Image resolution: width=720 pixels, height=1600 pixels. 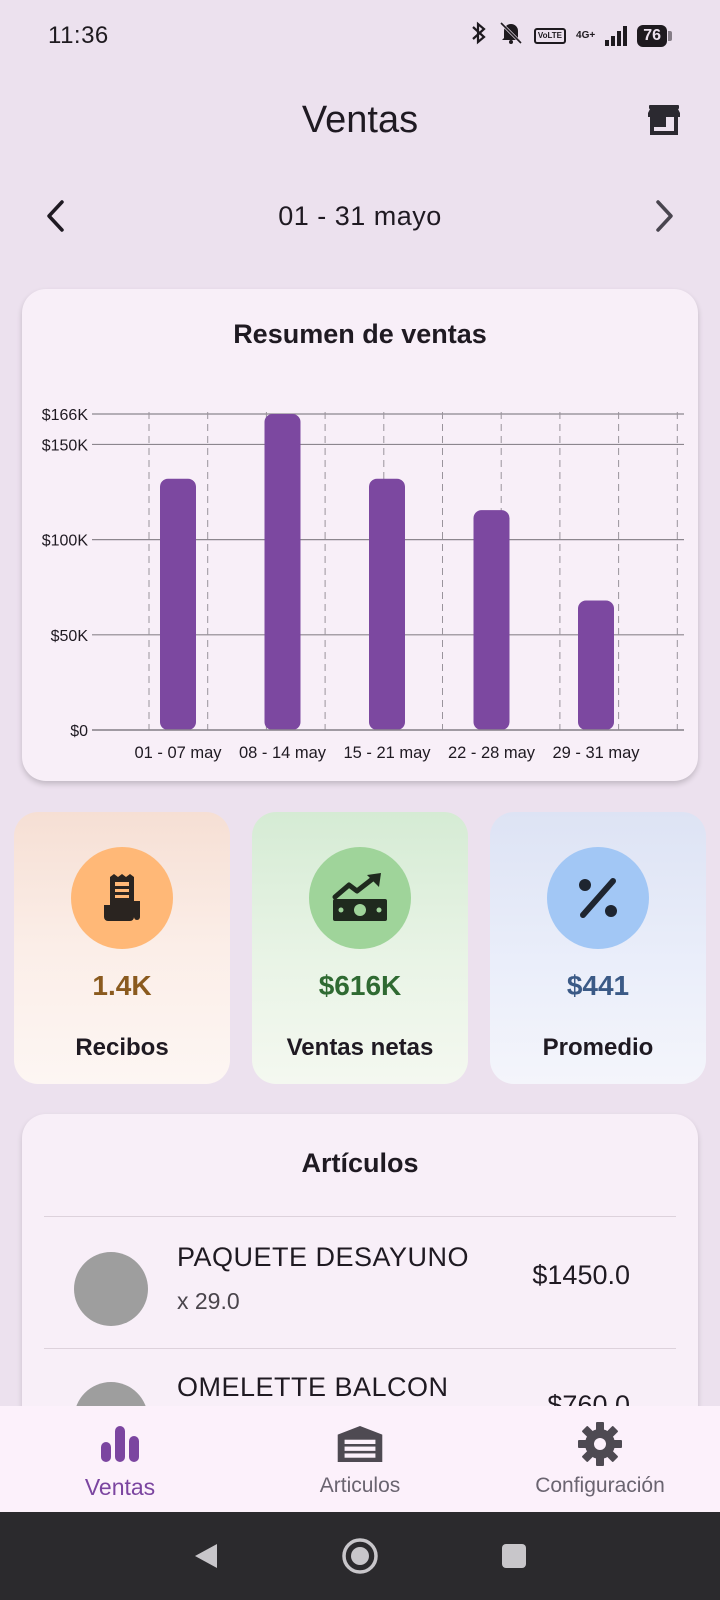 I want to click on page-title: Ventas, so click(x=360, y=119).